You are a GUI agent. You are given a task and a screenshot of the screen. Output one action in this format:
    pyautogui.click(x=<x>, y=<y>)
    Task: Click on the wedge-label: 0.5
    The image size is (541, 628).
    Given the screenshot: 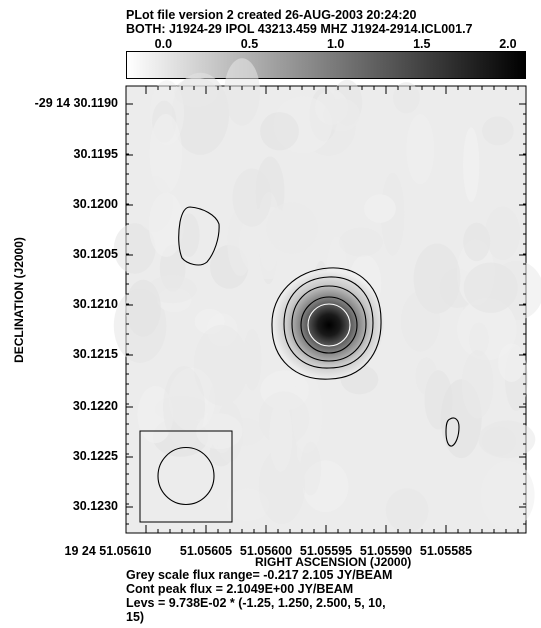 What is the action you would take?
    pyautogui.click(x=249, y=44)
    